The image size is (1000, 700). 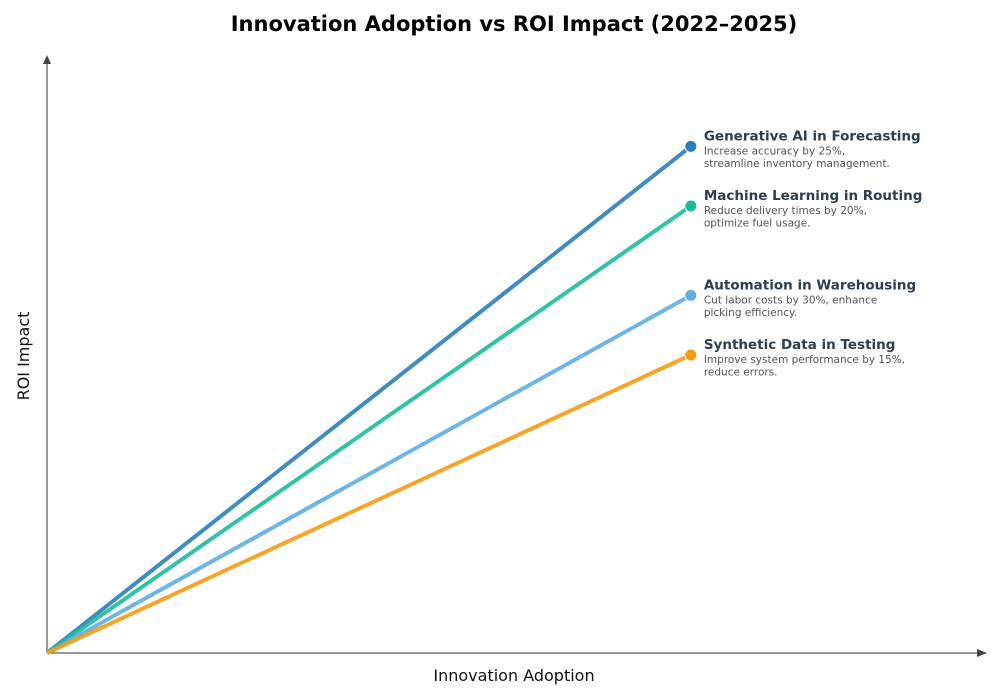 I want to click on y-axis-arrow-icon, so click(x=47, y=59).